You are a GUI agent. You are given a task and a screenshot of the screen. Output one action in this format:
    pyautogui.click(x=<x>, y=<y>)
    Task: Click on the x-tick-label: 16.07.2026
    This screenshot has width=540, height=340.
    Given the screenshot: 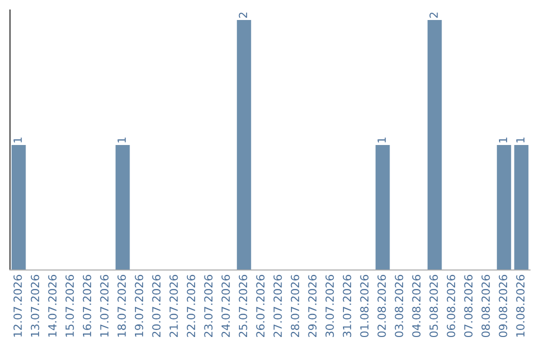 What is the action you would take?
    pyautogui.click(x=87, y=305)
    